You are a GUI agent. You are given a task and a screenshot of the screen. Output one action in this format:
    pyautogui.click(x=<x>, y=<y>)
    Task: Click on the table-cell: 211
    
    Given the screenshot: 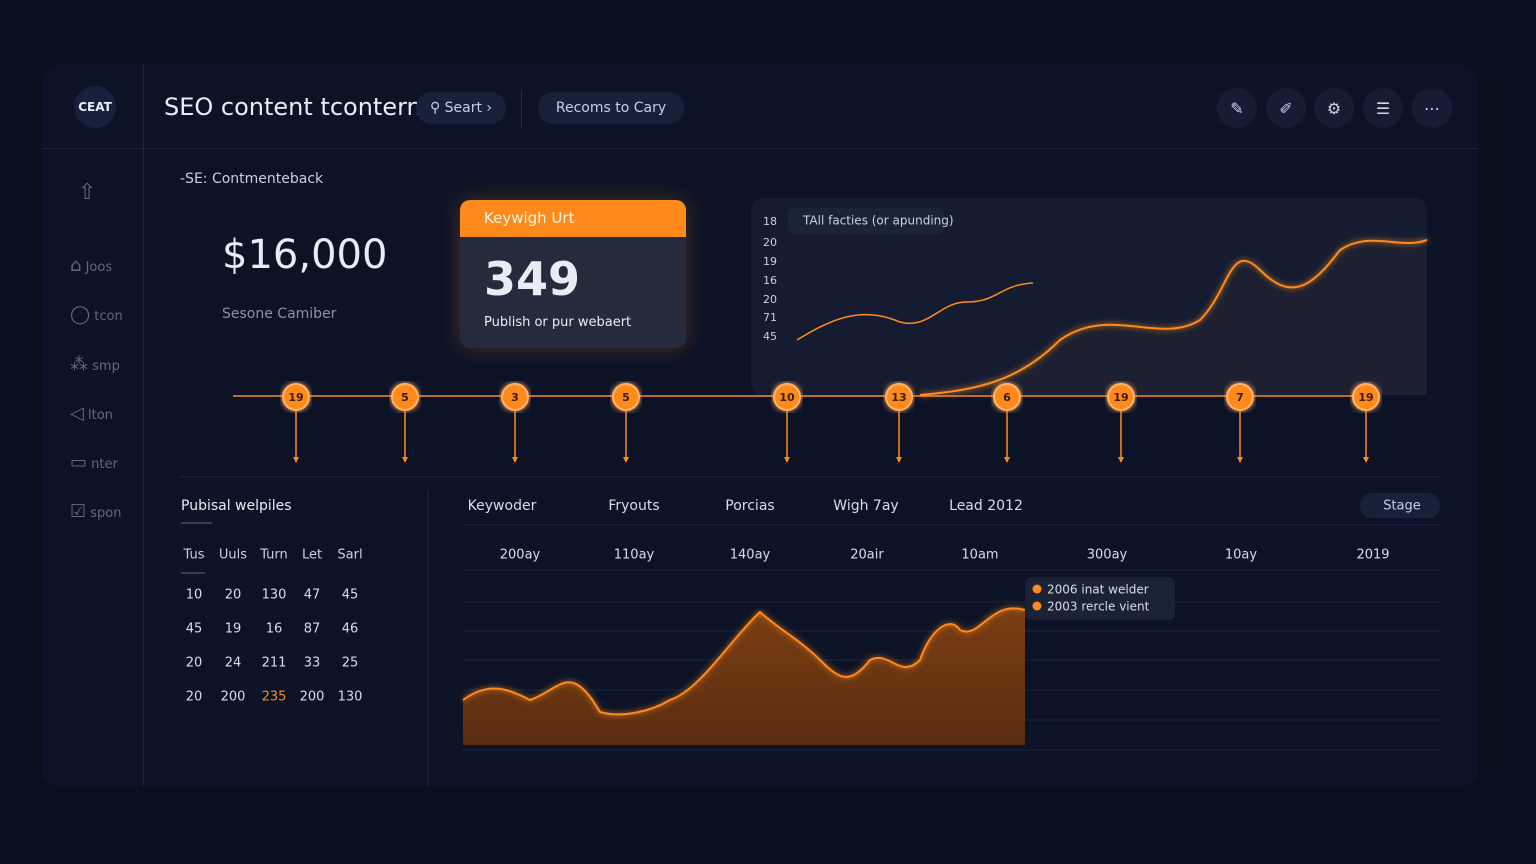 What is the action you would take?
    pyautogui.click(x=274, y=663)
    